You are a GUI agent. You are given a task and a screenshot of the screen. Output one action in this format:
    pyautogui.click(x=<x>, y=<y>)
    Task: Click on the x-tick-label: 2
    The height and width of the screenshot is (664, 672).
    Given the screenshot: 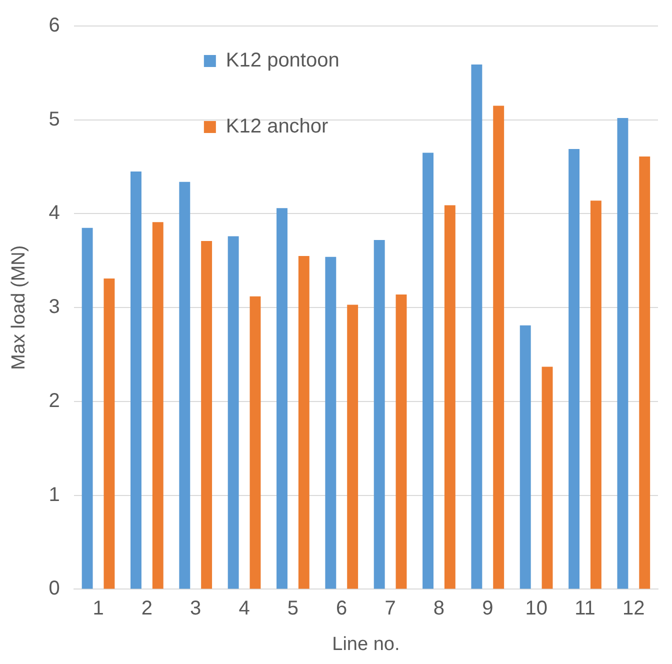 What is the action you would take?
    pyautogui.click(x=146, y=609)
    